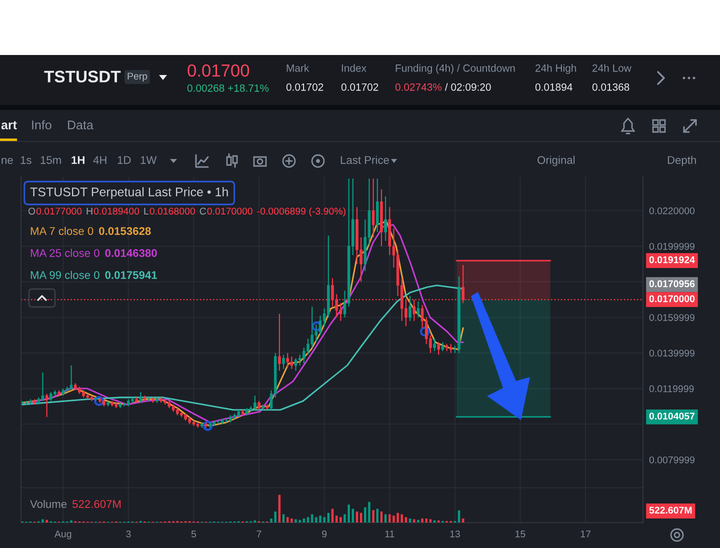 Image resolution: width=720 pixels, height=548 pixels. Describe the element at coordinates (78, 160) in the screenshot. I see `text: 1H` at that location.